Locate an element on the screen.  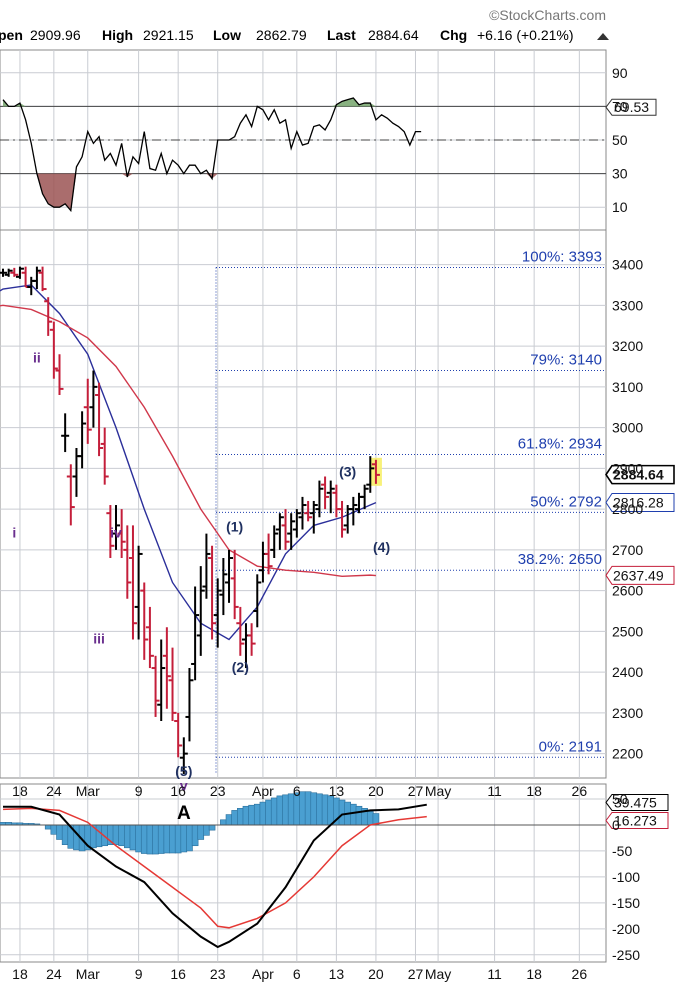
chg-value: +6.16 (+0.21%) is located at coordinates (525, 35).